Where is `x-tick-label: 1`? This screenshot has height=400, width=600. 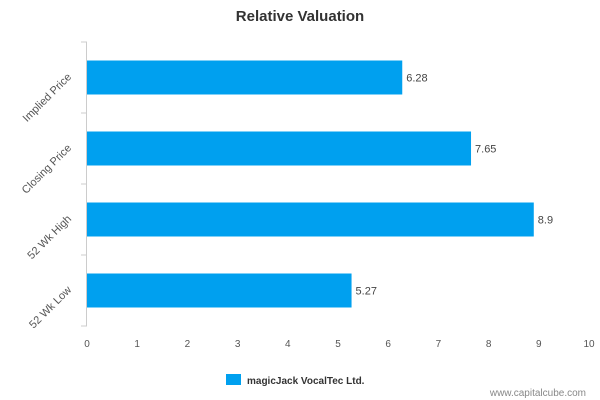
x-tick-label: 1 is located at coordinates (137, 344).